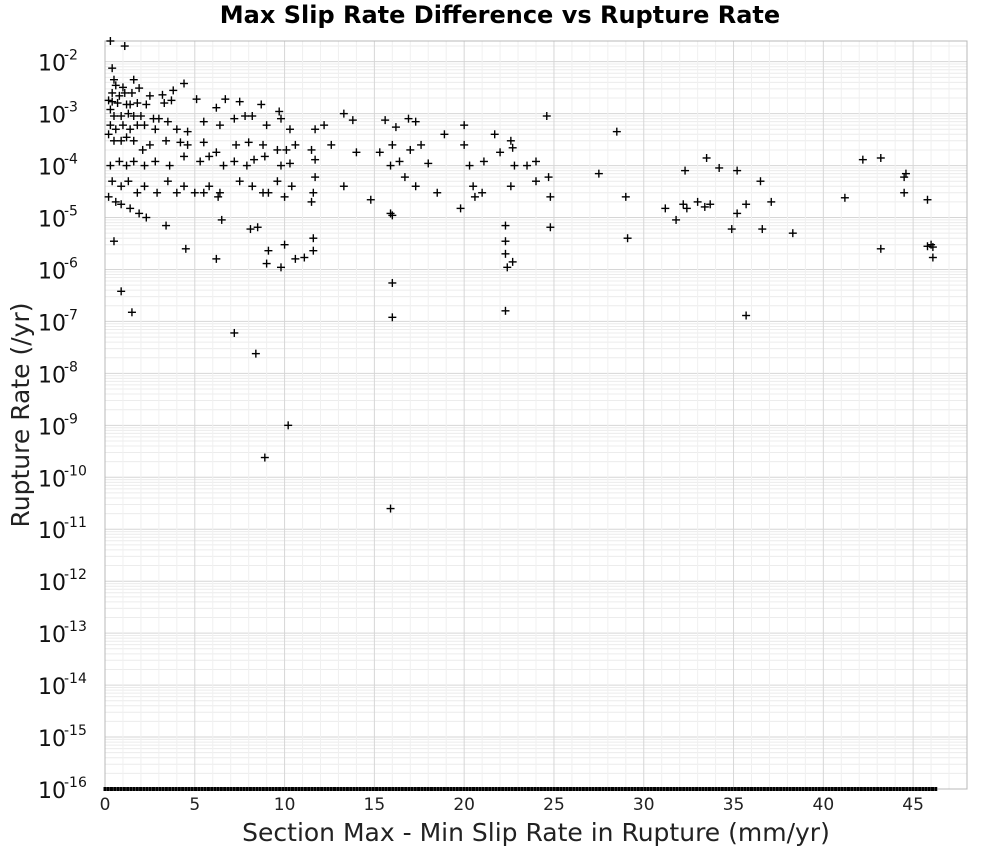 The height and width of the screenshot is (850, 1000). Describe the element at coordinates (75, 731) in the screenshot. I see `y-tick-exponent: -15` at that location.